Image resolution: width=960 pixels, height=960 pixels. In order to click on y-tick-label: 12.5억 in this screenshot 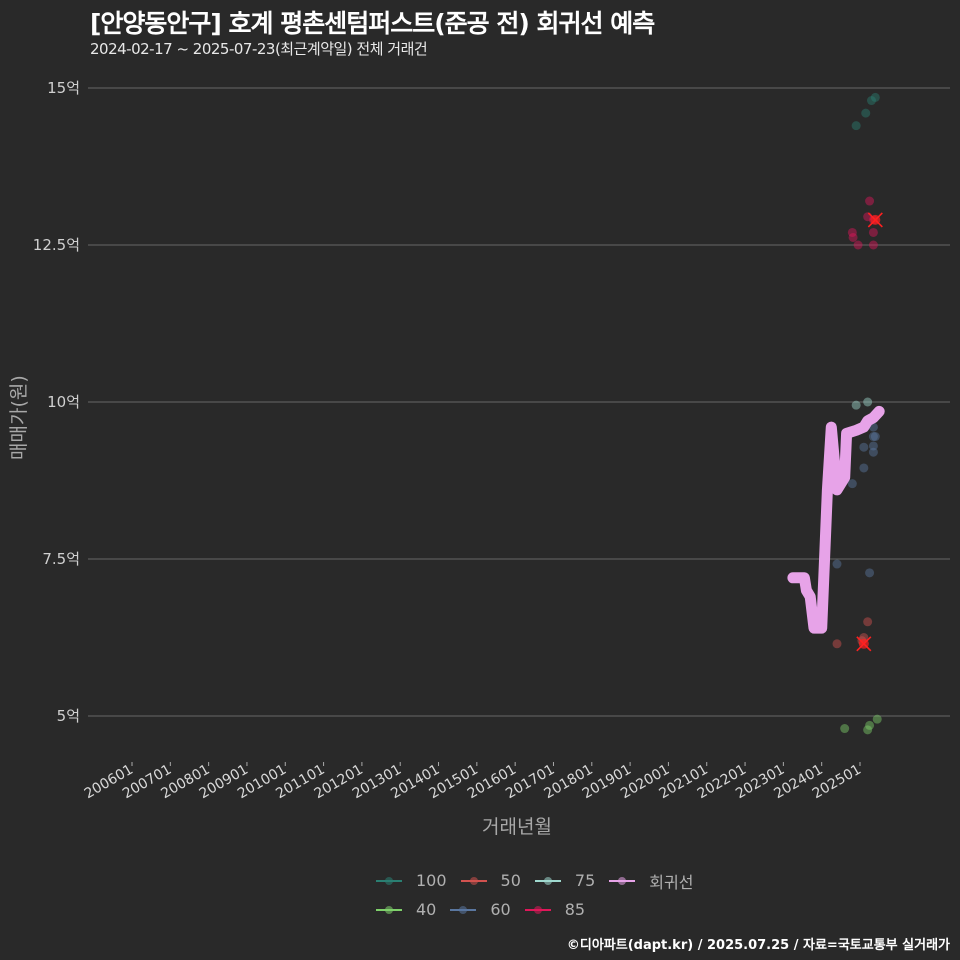, I will do `click(56, 245)`.